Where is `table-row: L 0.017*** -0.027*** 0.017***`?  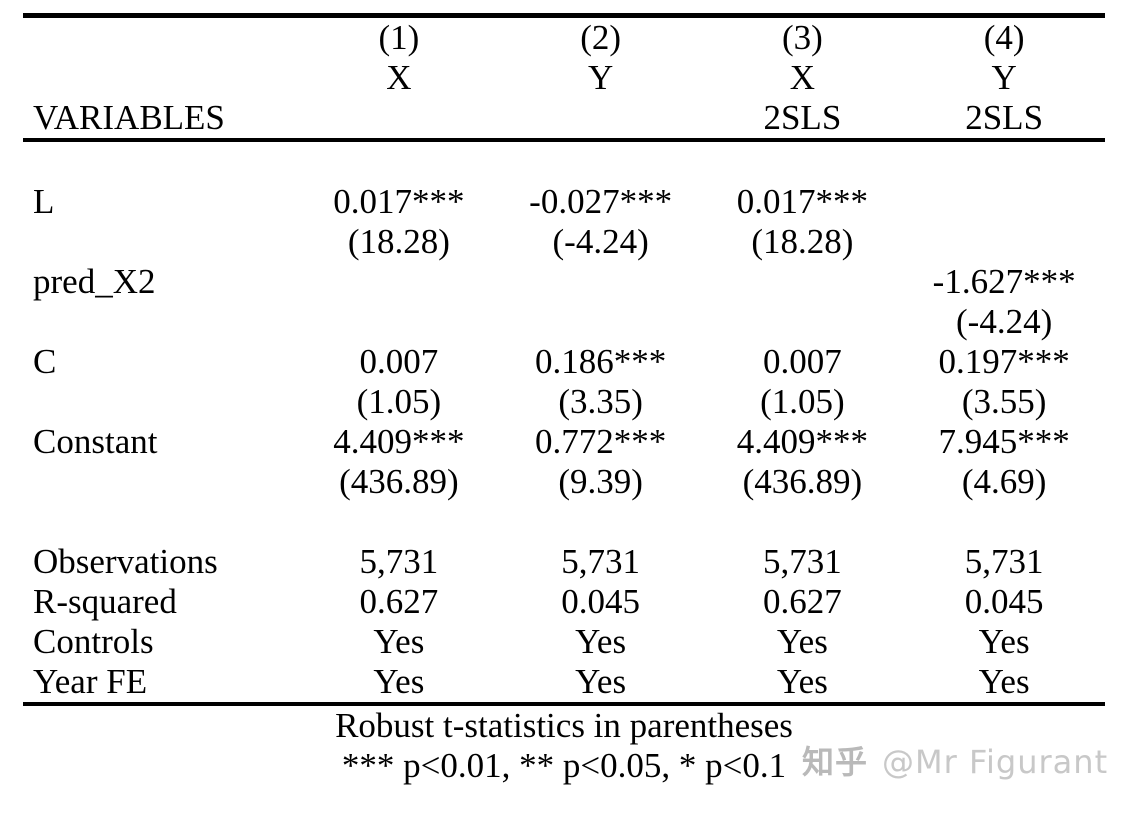 table-row: L 0.017*** -0.027*** 0.017*** is located at coordinates (564, 202).